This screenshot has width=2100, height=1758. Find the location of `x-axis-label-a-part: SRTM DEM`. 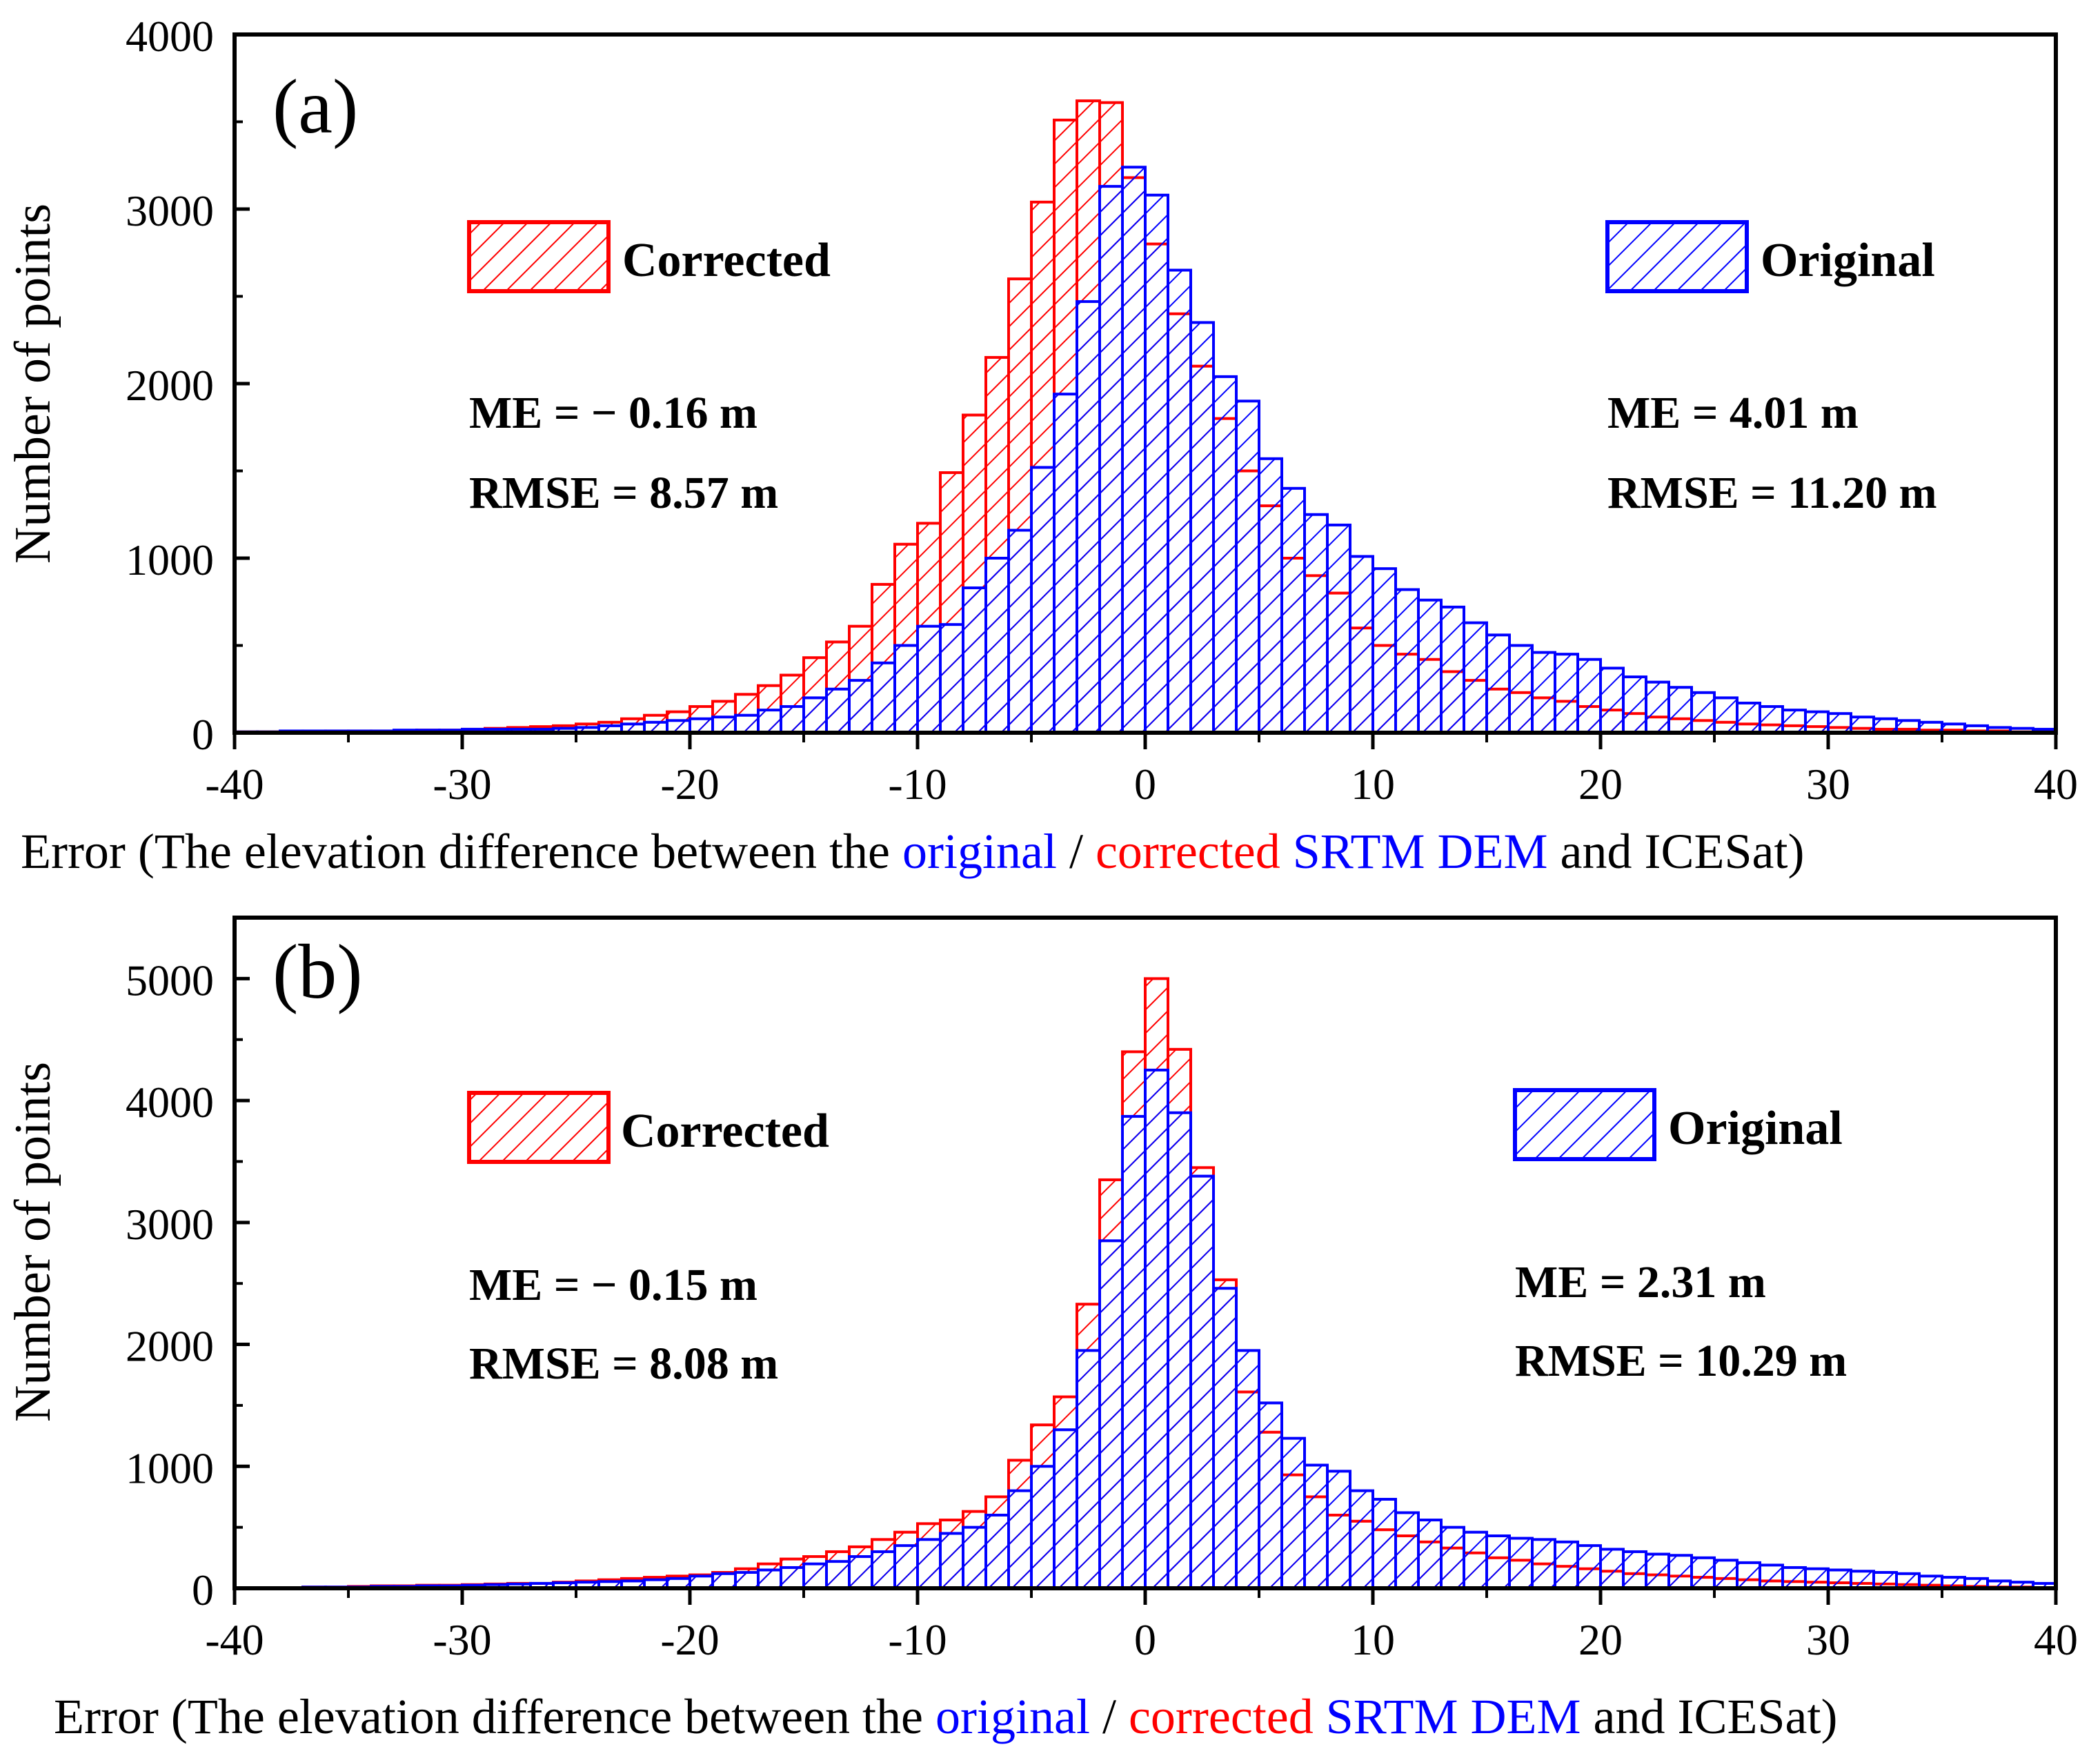

x-axis-label-a-part: SRTM DEM is located at coordinates (1414, 852).